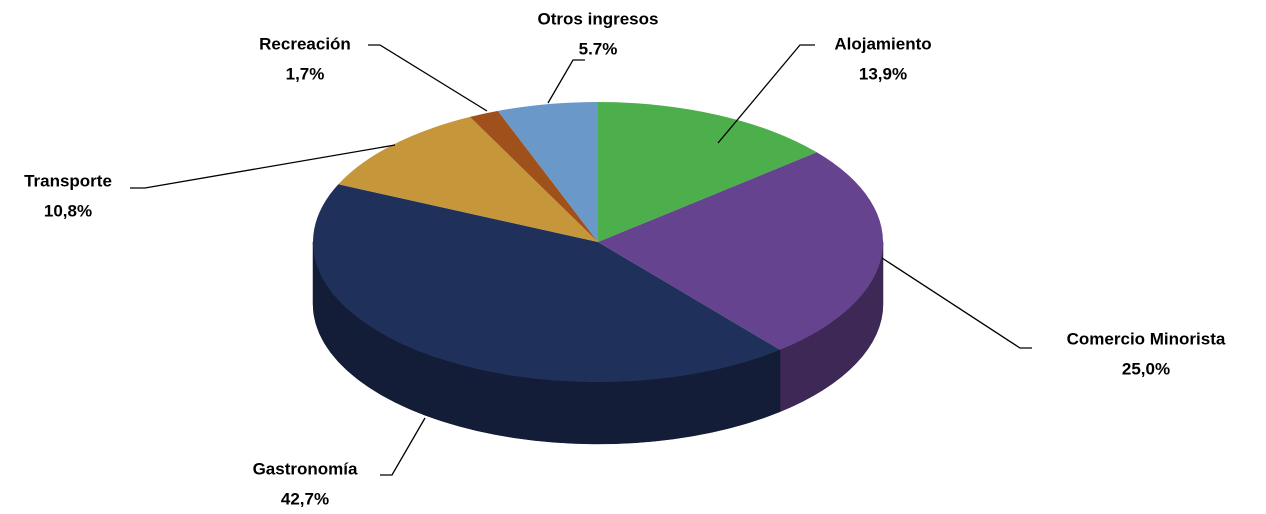 The width and height of the screenshot is (1266, 514). Describe the element at coordinates (68, 210) in the screenshot. I see `value-label: 10,8%` at that location.